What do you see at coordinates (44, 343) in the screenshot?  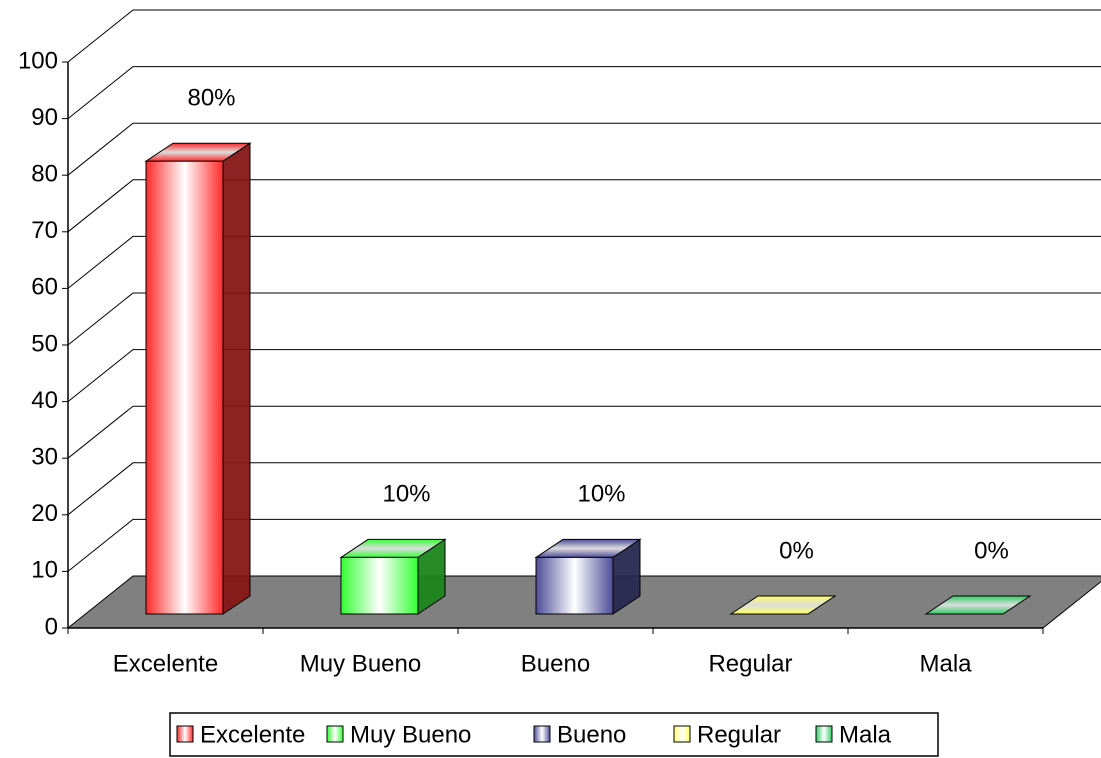 I see `y-tick-label: 50` at bounding box center [44, 343].